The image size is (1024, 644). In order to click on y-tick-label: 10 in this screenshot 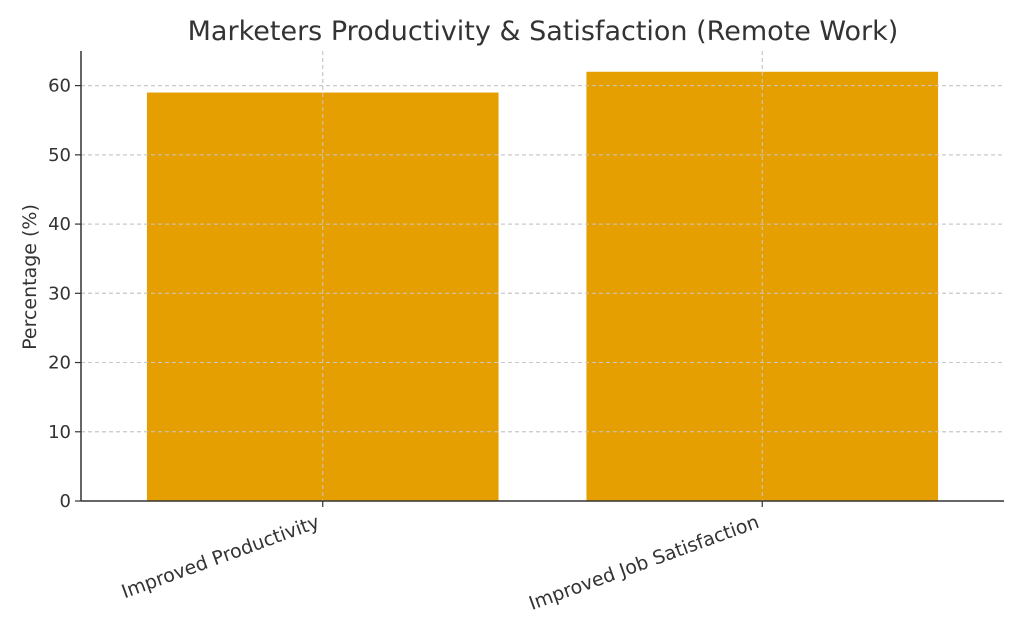, I will do `click(59, 432)`.